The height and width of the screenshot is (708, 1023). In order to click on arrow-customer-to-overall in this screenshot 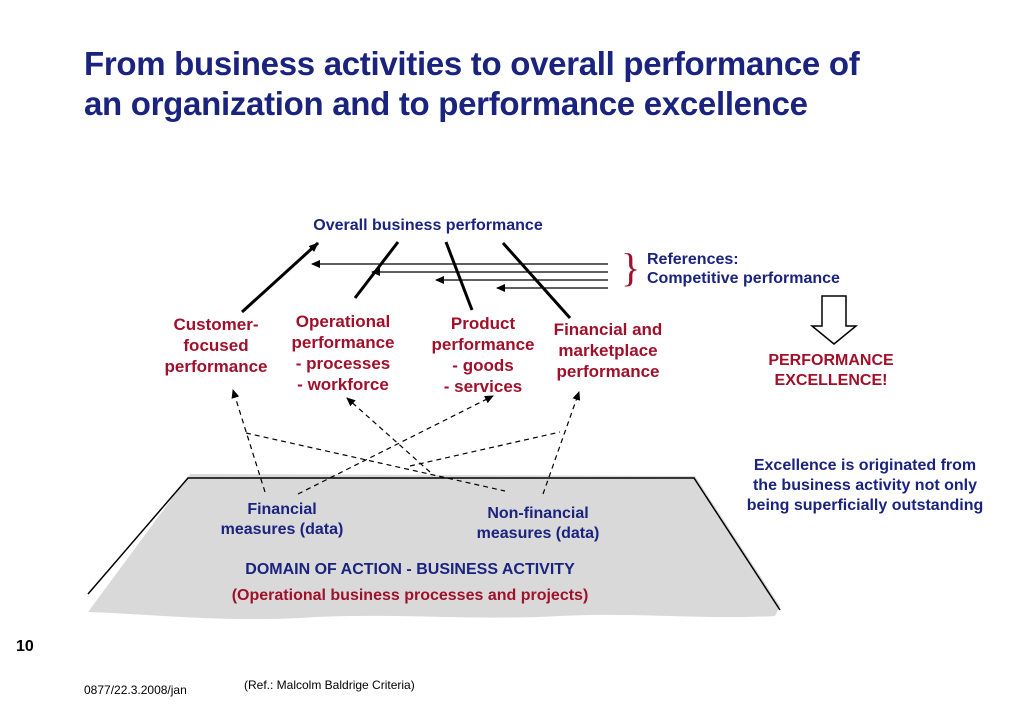, I will do `click(280, 277)`.